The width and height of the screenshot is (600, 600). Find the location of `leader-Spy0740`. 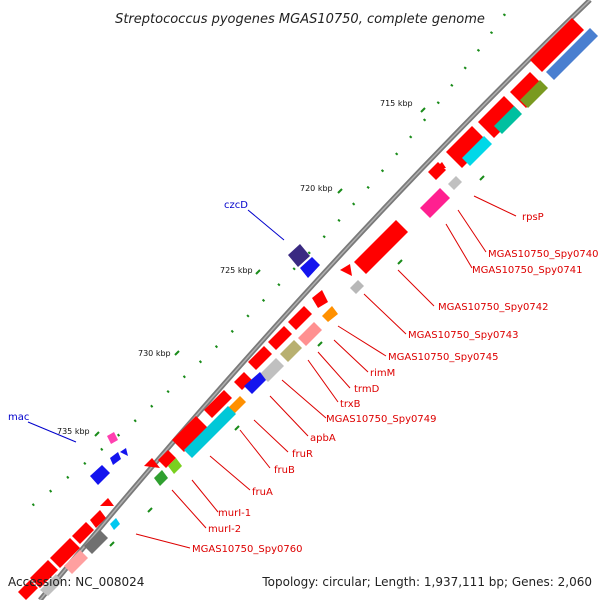

leader-Spy0740 is located at coordinates (472, 231).